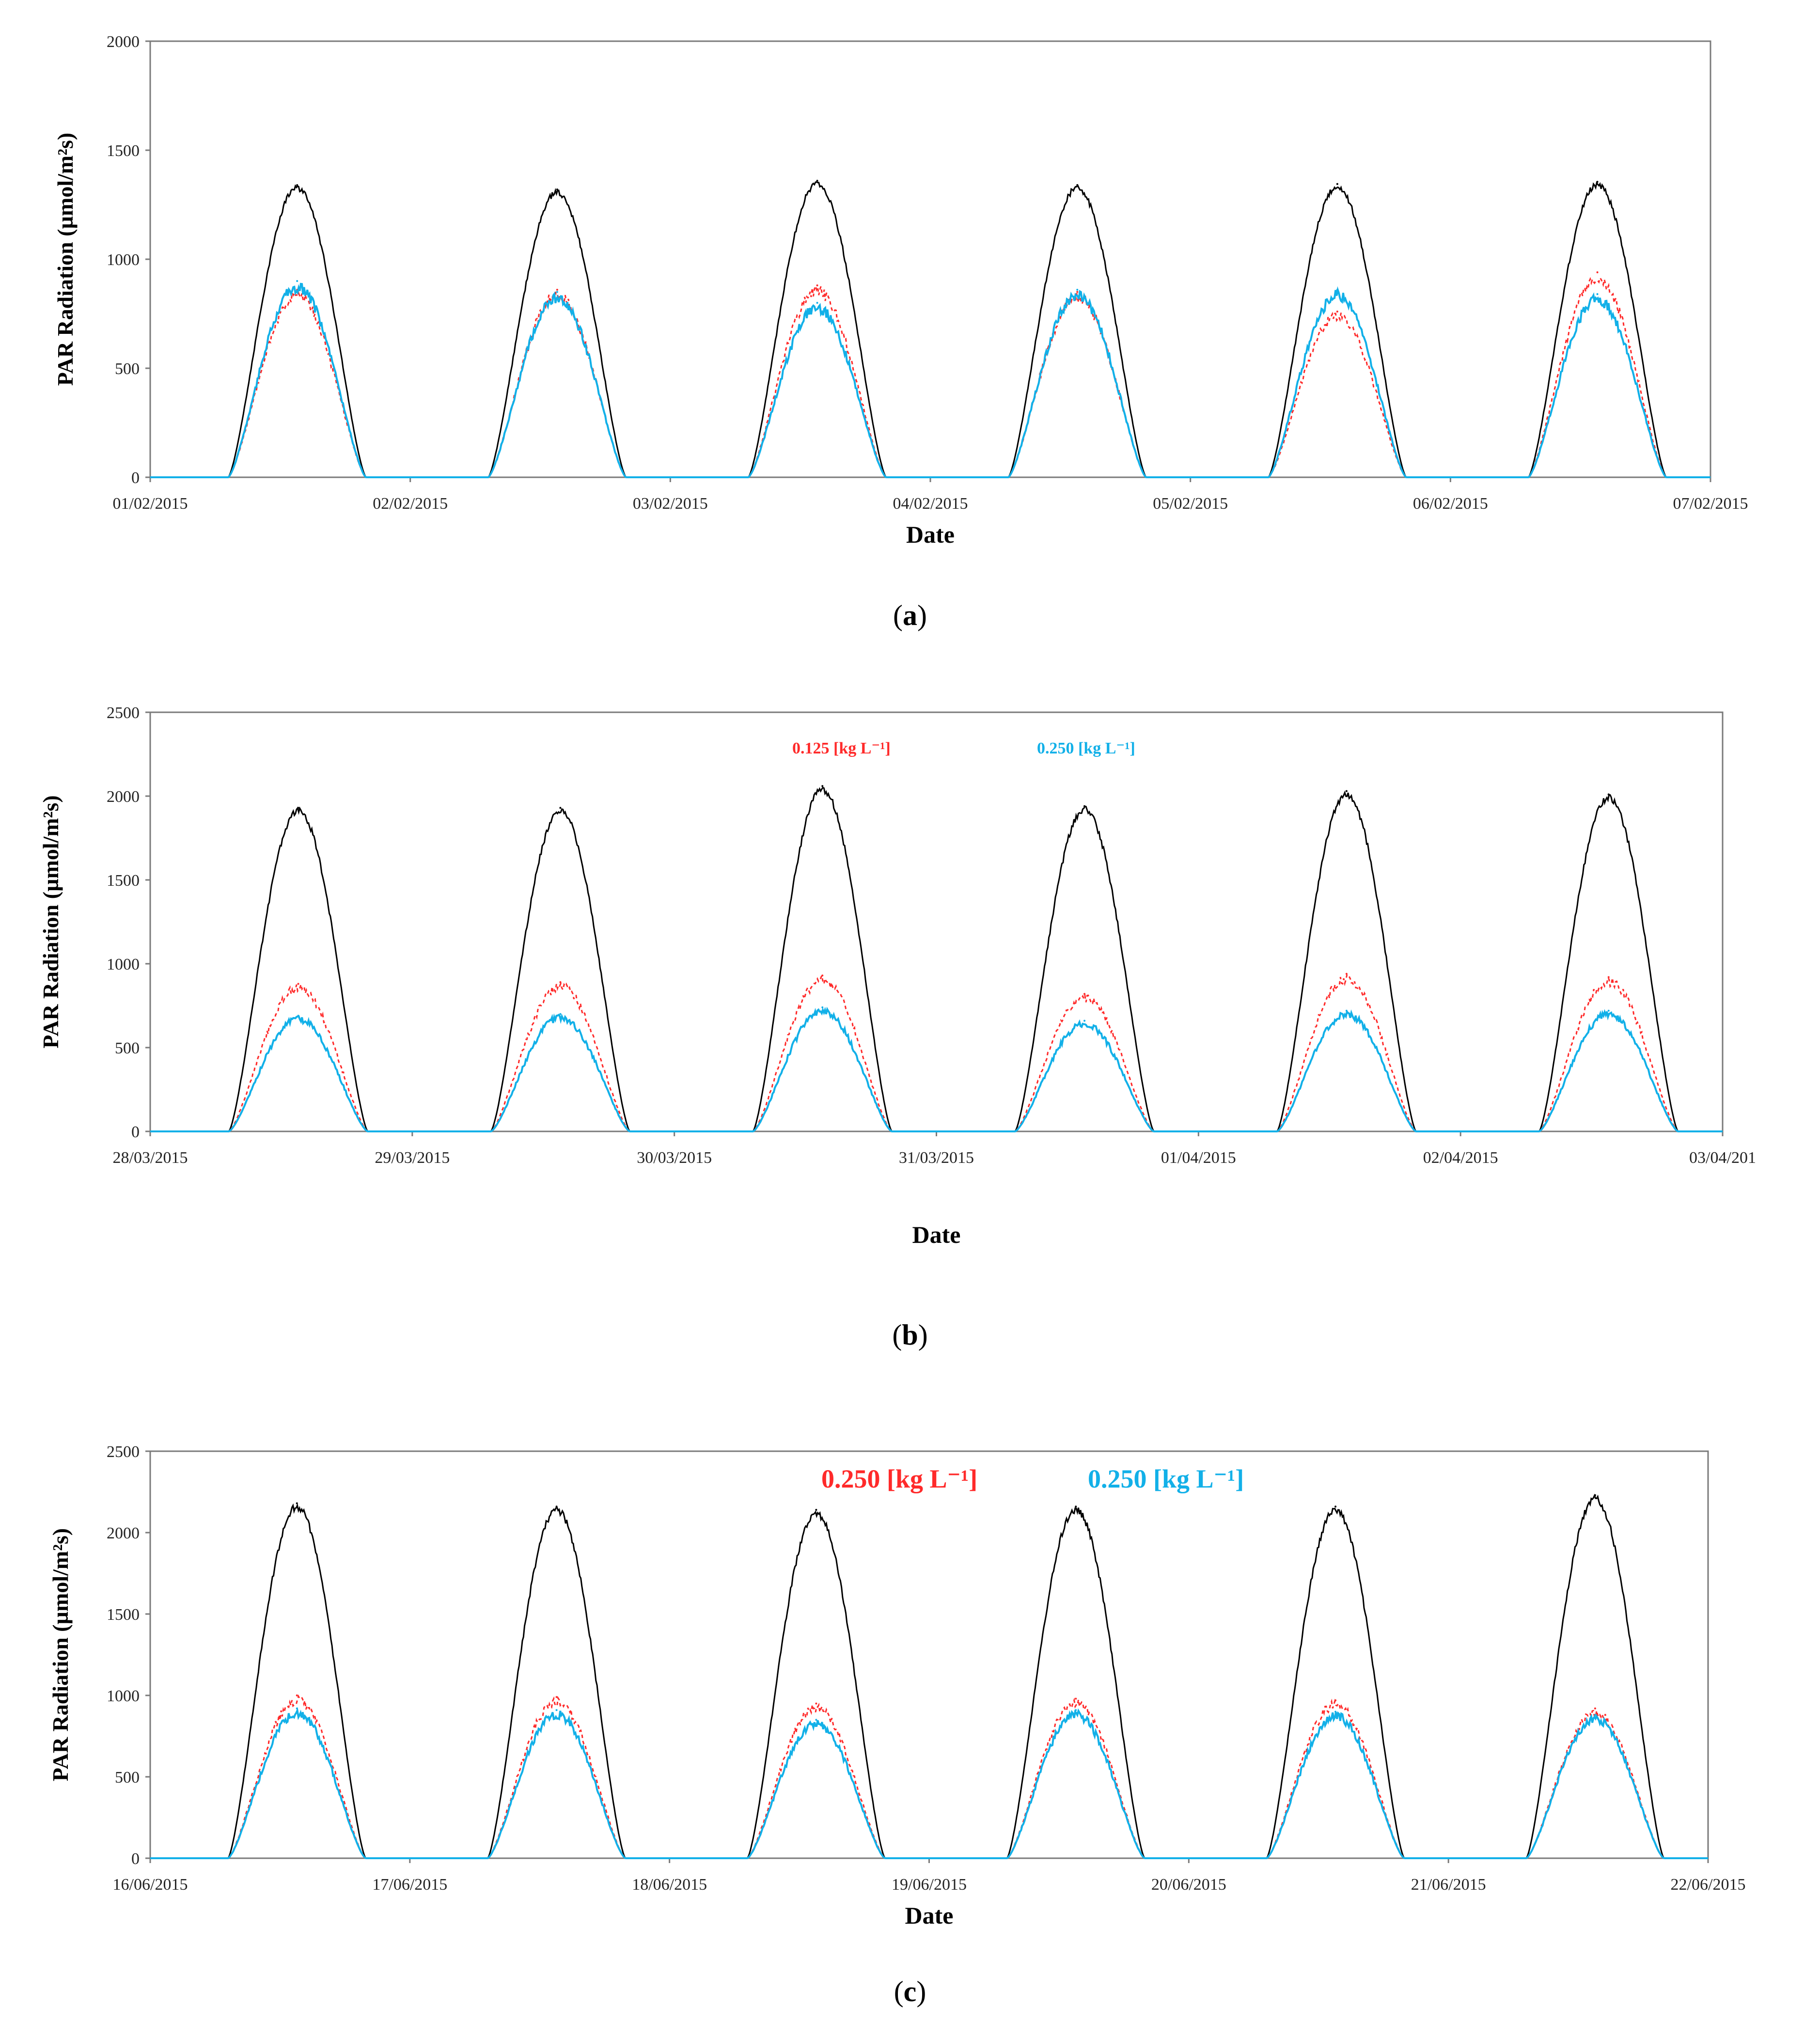 The width and height of the screenshot is (1820, 2022). What do you see at coordinates (674, 1158) in the screenshot?
I see `x-tick-label: 30/03/2015` at bounding box center [674, 1158].